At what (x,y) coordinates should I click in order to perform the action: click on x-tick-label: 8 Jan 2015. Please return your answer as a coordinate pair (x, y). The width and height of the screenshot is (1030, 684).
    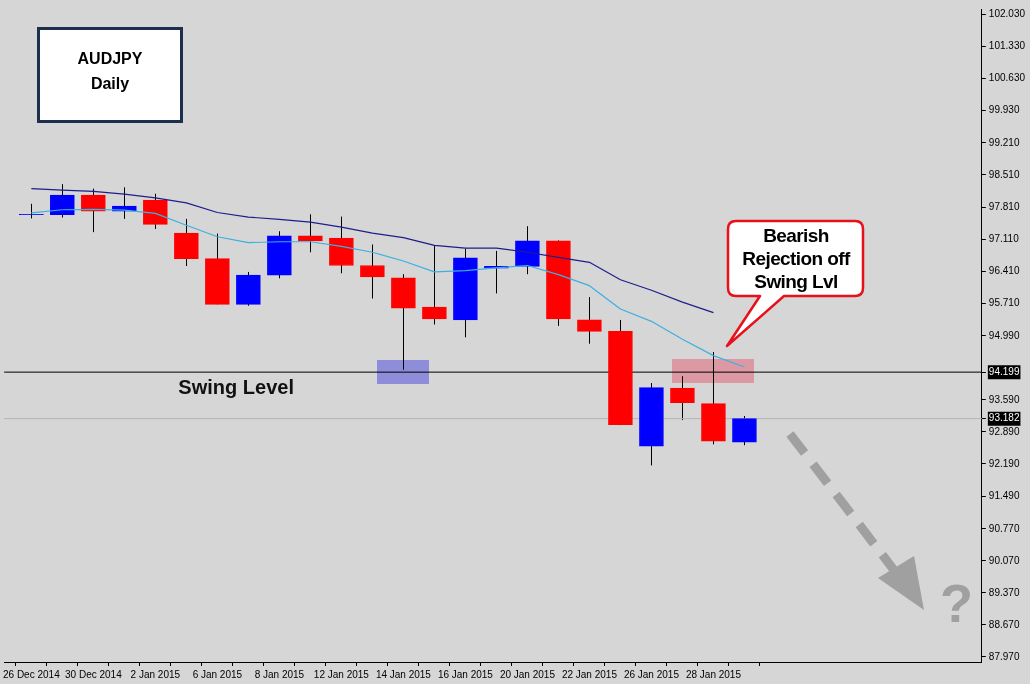
    Looking at the image, I should click on (279, 674).